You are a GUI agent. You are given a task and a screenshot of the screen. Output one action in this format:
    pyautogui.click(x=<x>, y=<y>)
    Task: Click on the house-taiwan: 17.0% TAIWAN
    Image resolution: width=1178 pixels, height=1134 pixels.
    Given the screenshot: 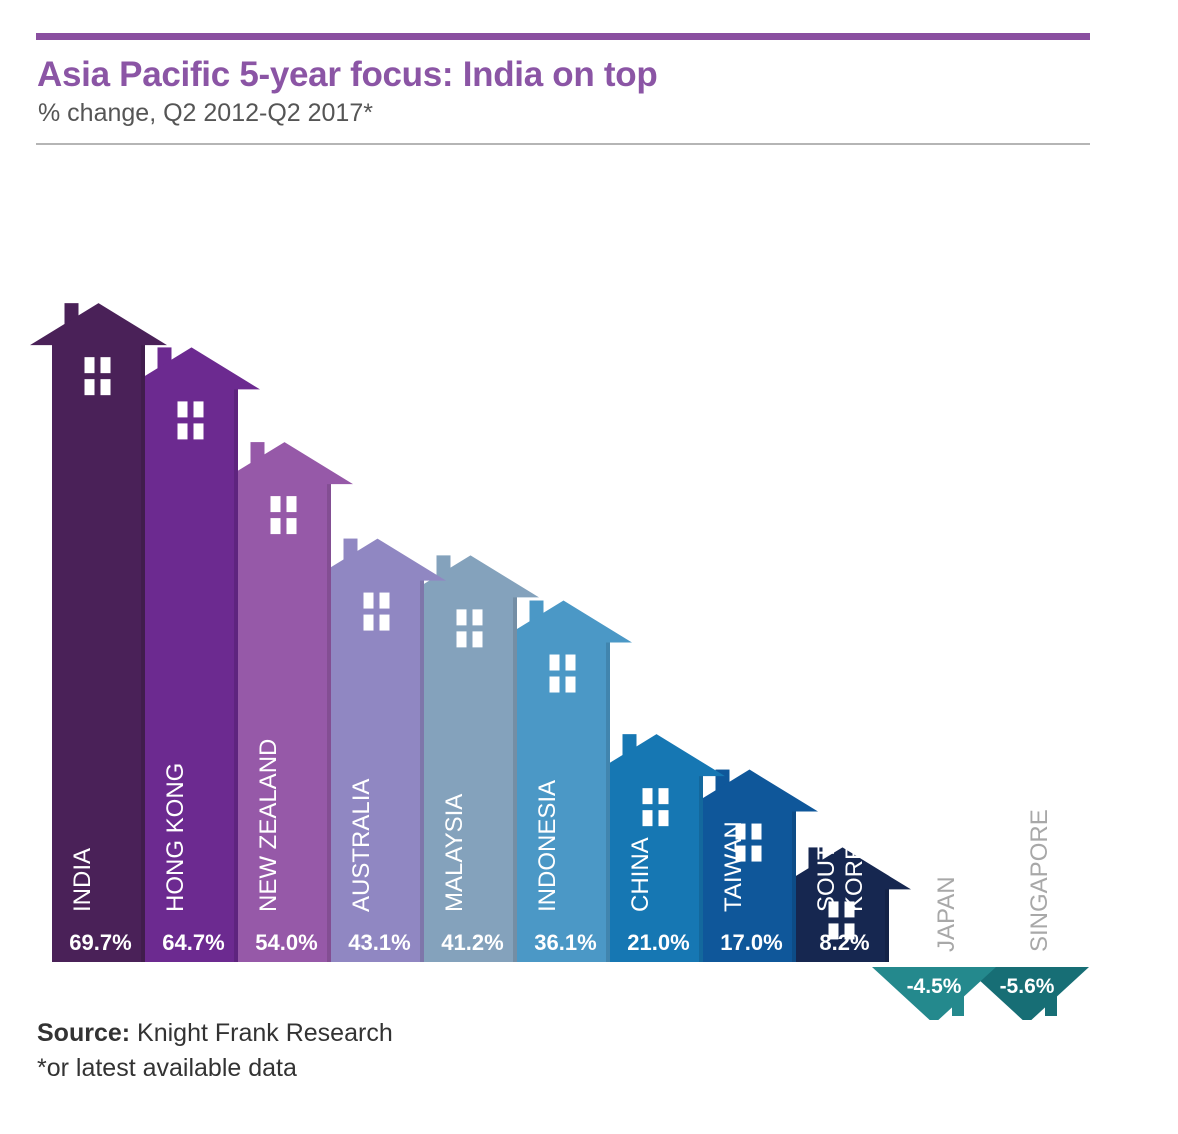 What is the action you would take?
    pyautogui.click(x=749, y=865)
    